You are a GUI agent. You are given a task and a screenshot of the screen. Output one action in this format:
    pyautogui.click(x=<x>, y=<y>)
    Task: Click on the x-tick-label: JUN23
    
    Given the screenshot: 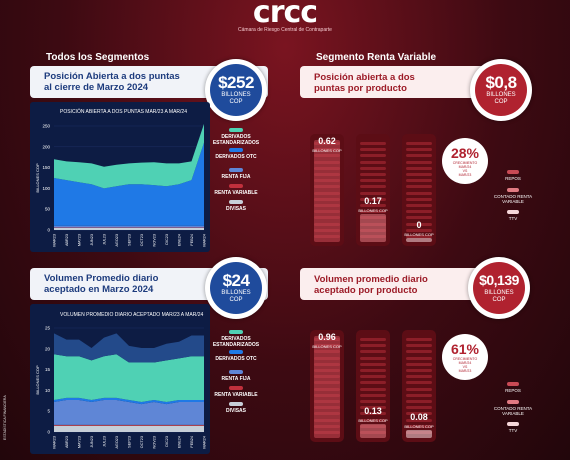 What is the action you would take?
    pyautogui.click(x=92, y=442)
    